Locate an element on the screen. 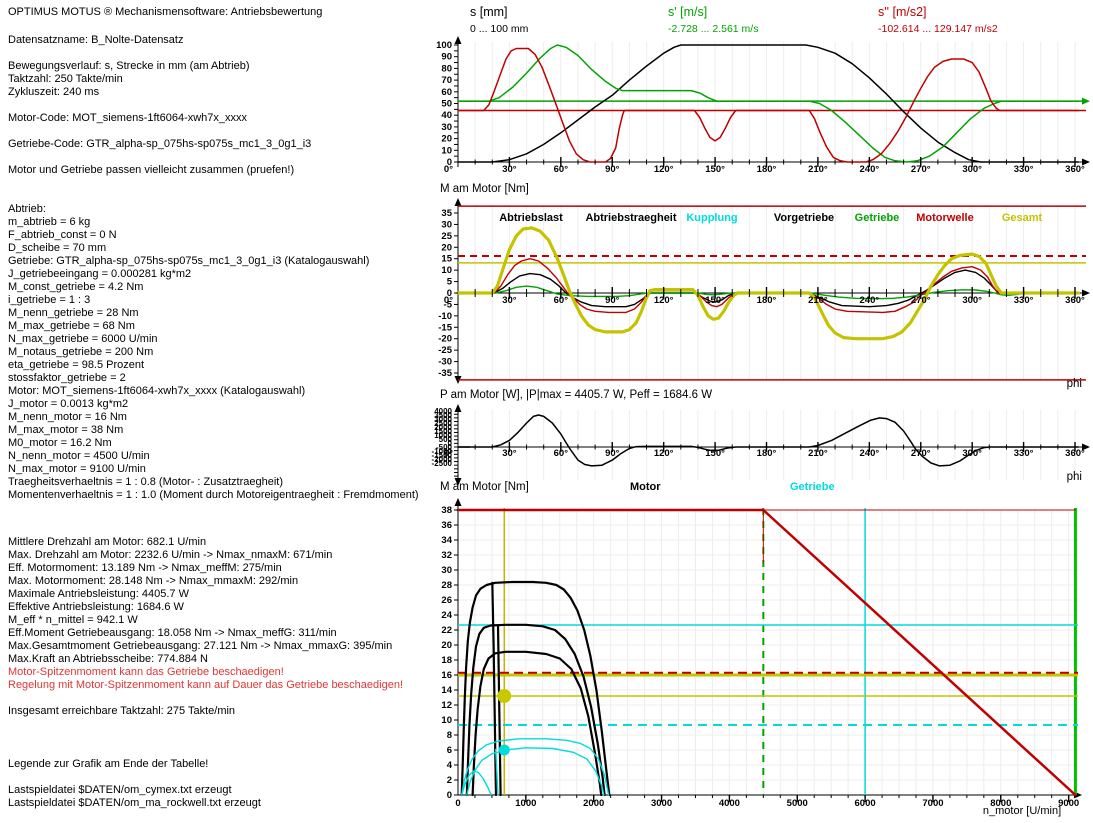  y-tick-label: 0 is located at coordinates (449, 293).